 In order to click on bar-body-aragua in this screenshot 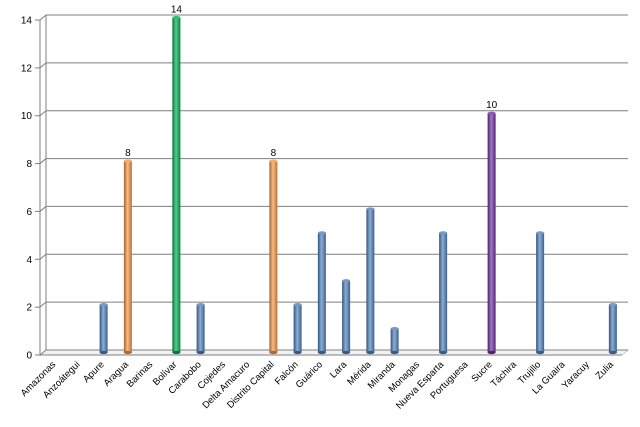, I will do `click(127, 257)`.